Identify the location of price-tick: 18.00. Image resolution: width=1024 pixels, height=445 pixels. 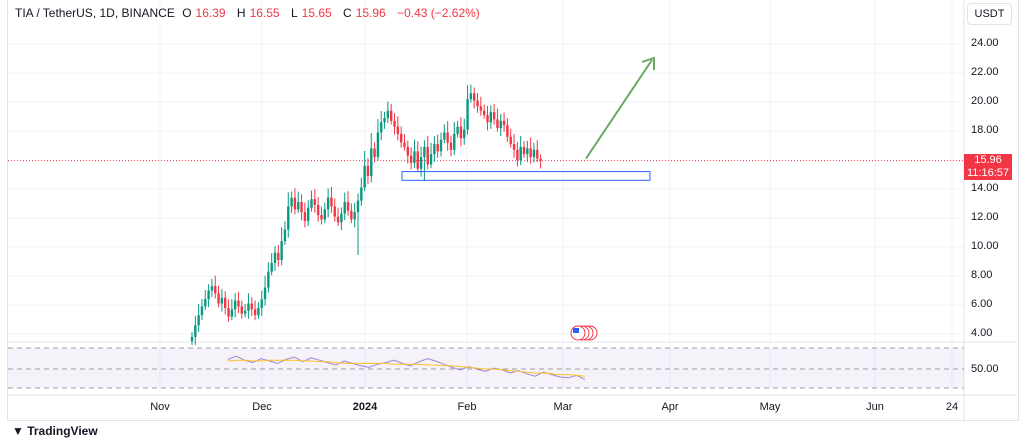
(985, 130).